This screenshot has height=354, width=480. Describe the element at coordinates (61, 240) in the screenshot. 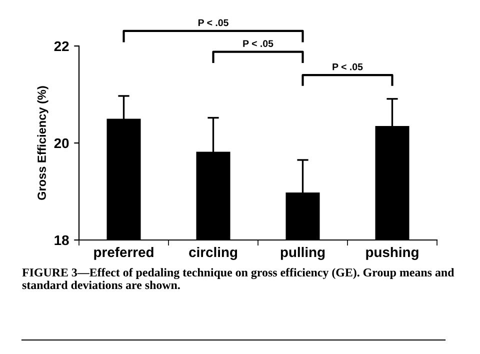

I see `y-tick-label: 18` at that location.